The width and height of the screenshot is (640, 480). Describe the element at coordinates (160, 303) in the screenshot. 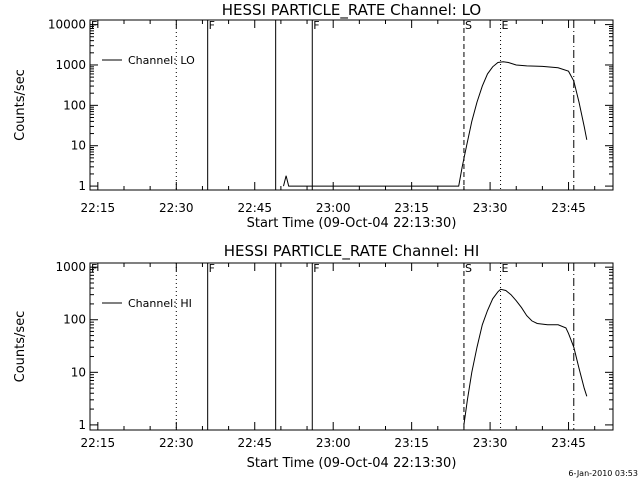

I see `legend-label: Channel: HI` at that location.